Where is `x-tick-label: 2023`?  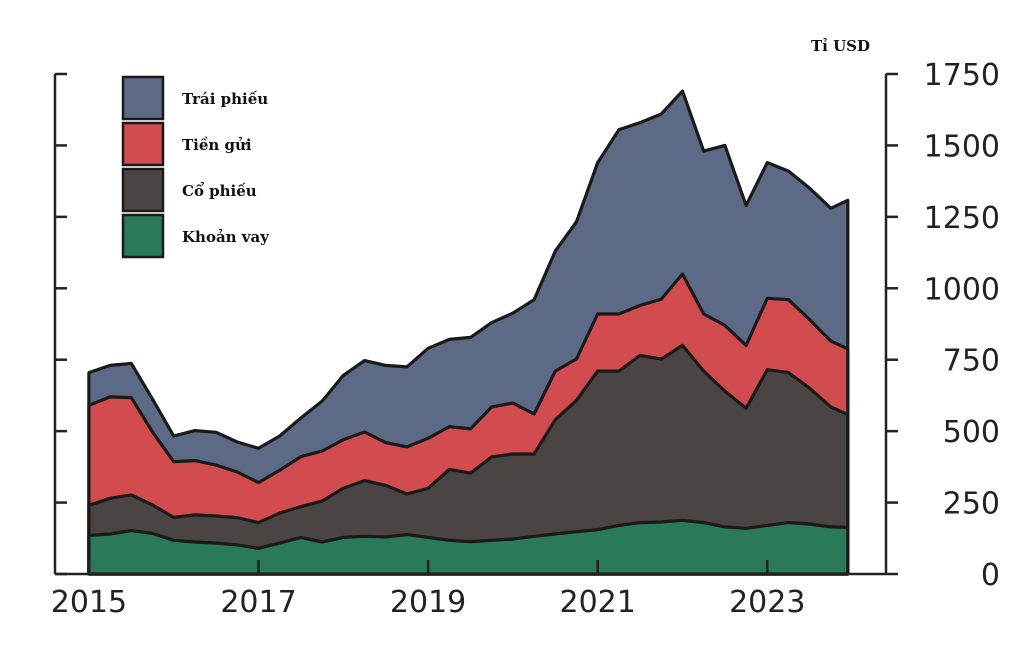 x-tick-label: 2023 is located at coordinates (767, 602).